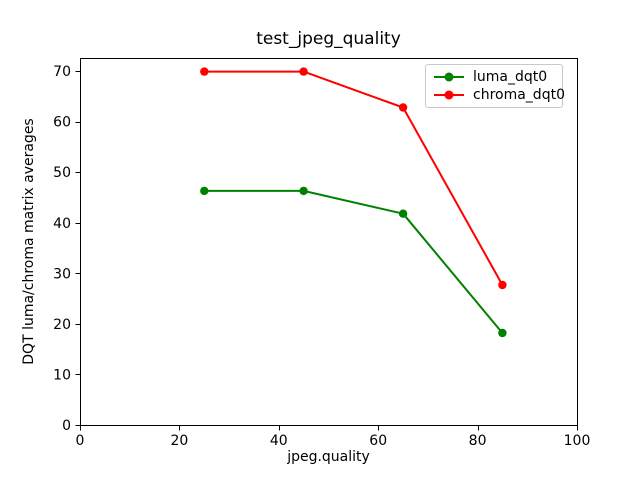  Describe the element at coordinates (62, 123) in the screenshot. I see `y-tick-label: 60` at that location.